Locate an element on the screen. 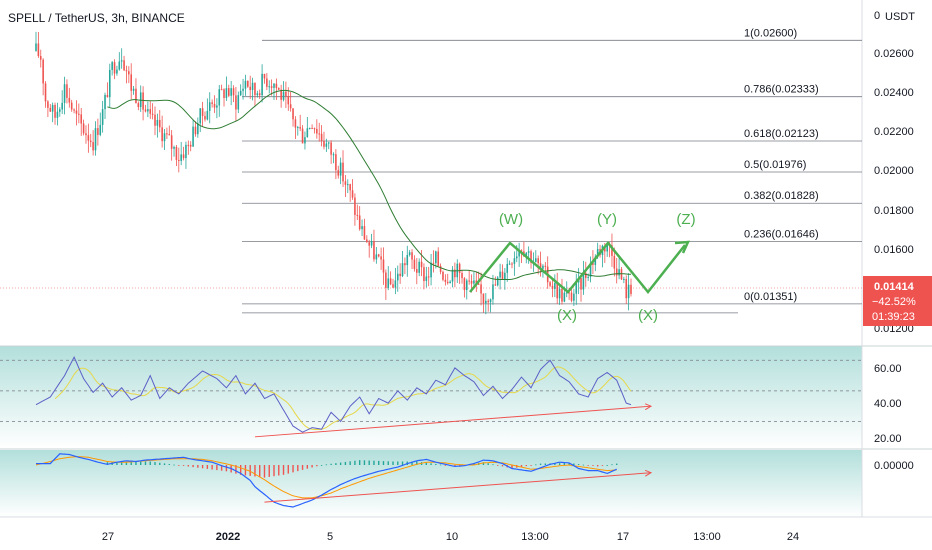  macd-line is located at coordinates (326, 480).